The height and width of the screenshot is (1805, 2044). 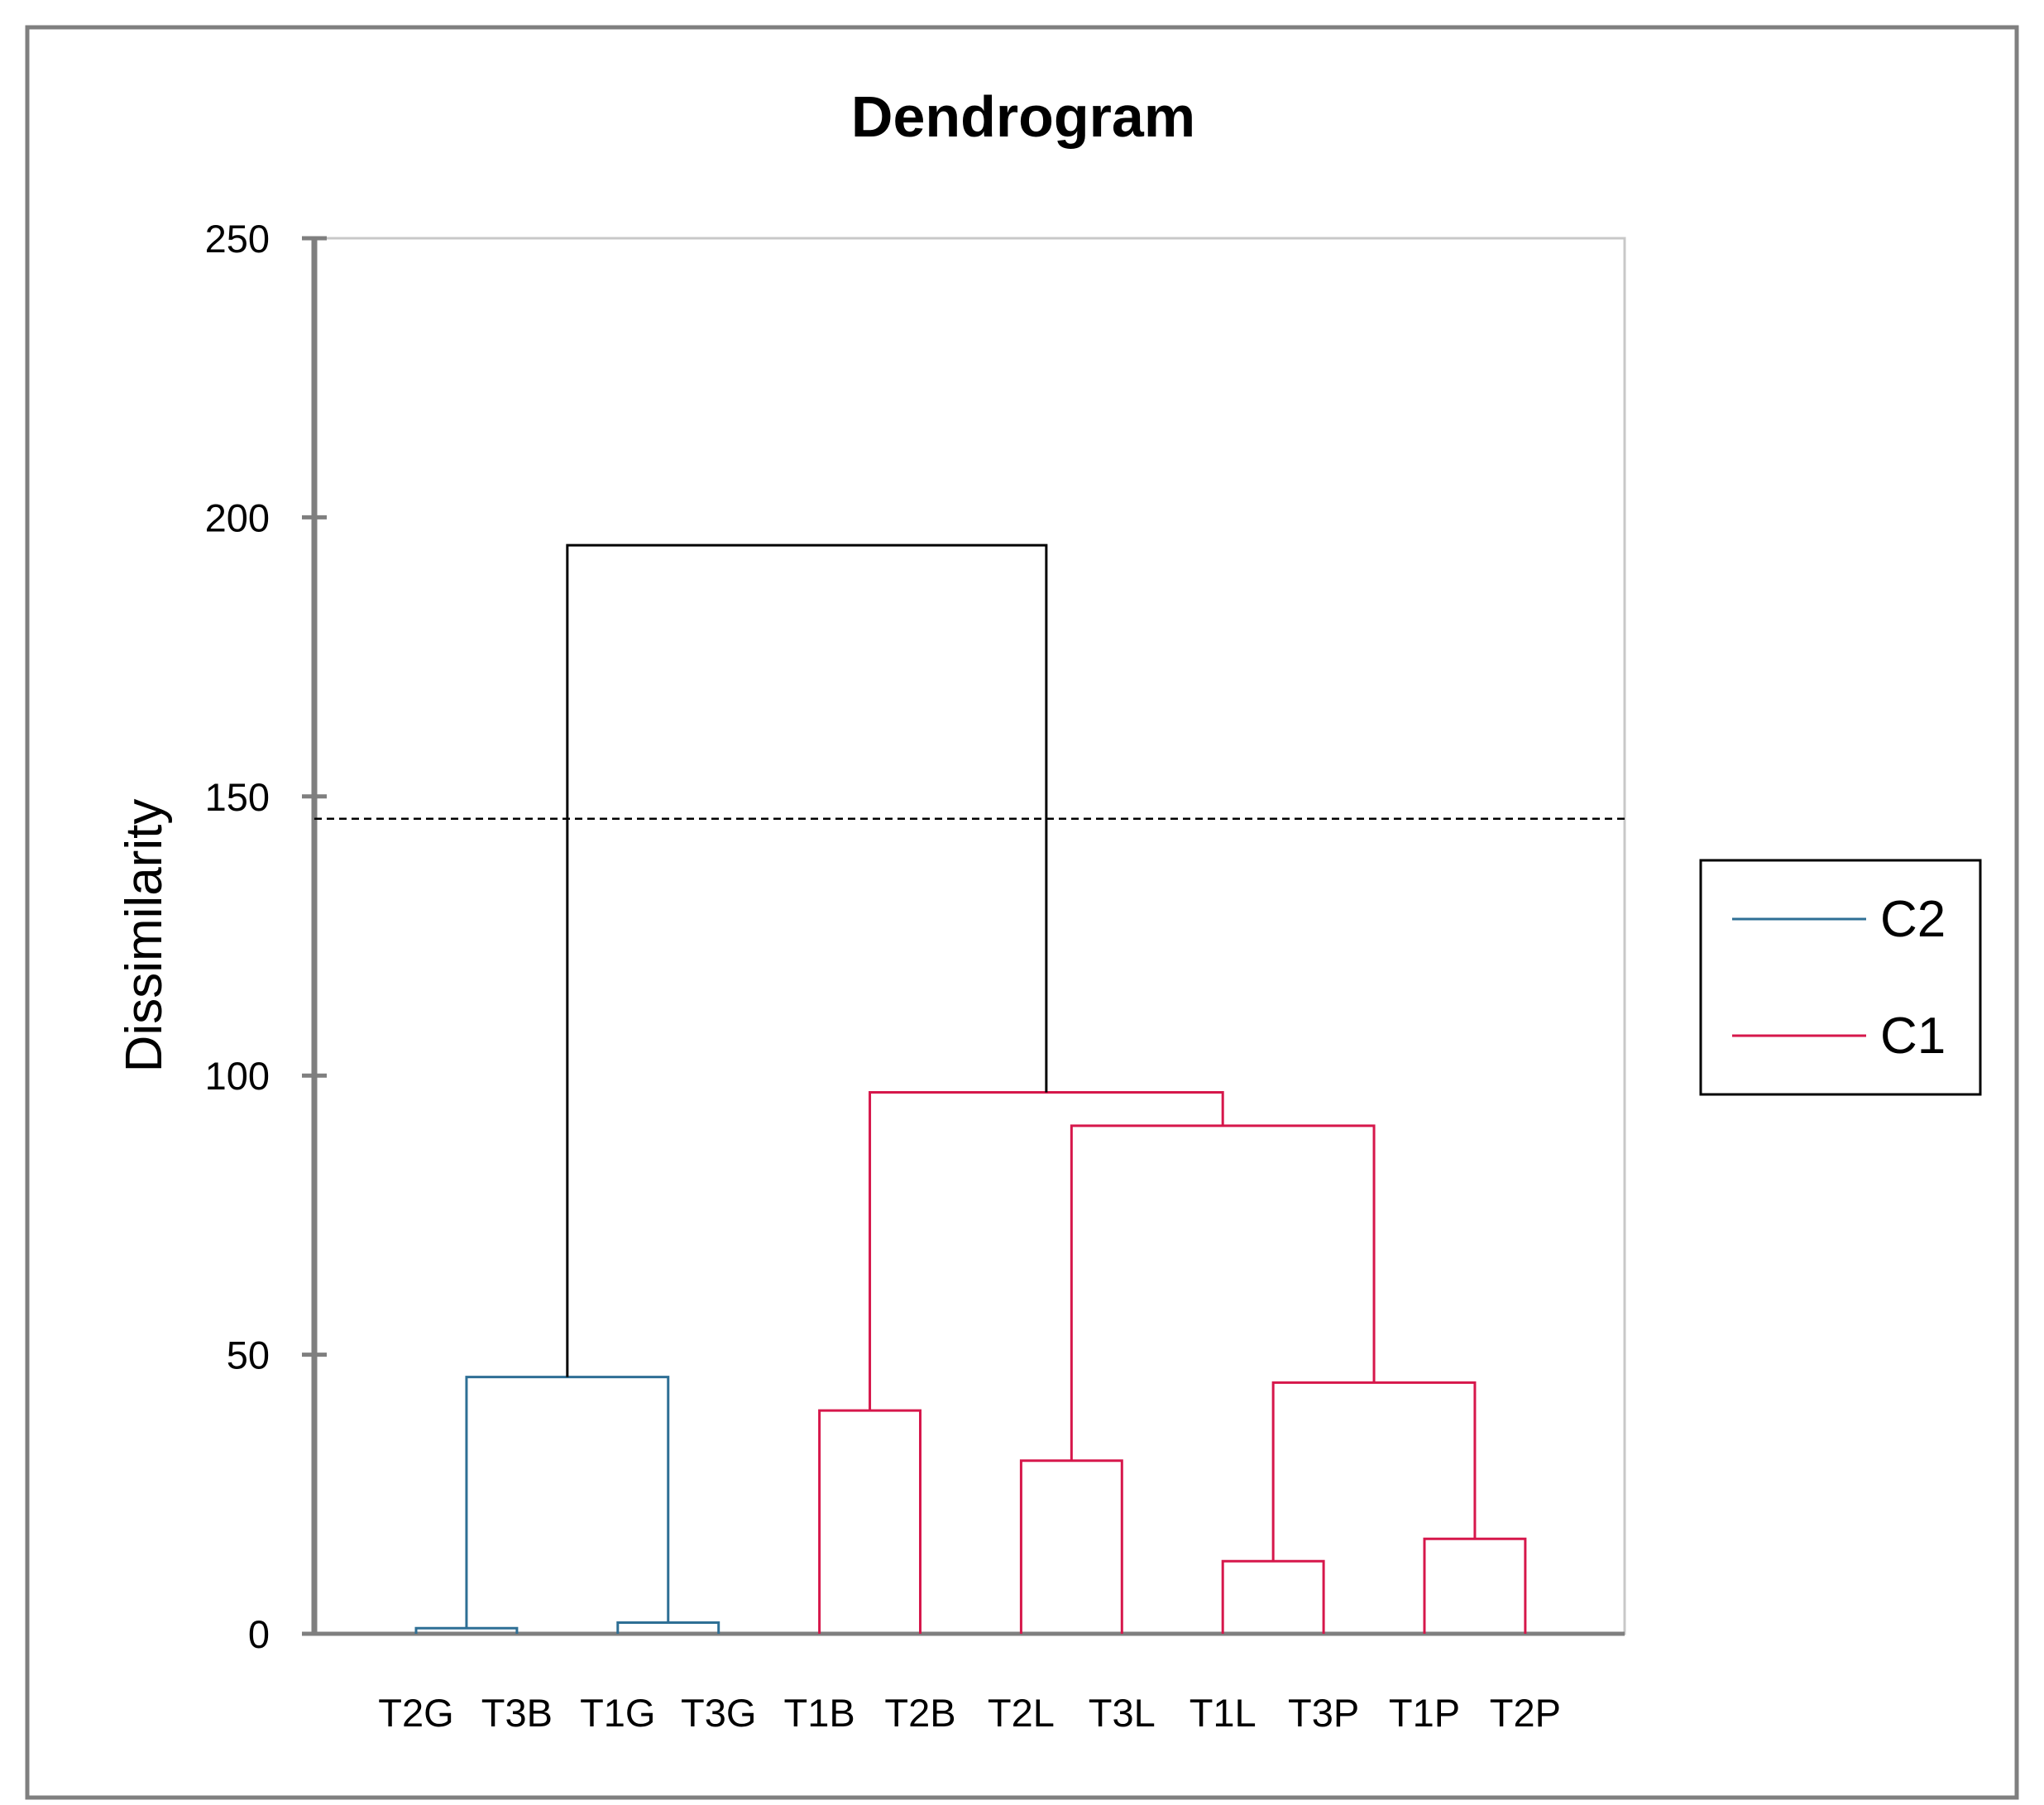 What do you see at coordinates (238, 797) in the screenshot?
I see `y-tick-label: 150` at bounding box center [238, 797].